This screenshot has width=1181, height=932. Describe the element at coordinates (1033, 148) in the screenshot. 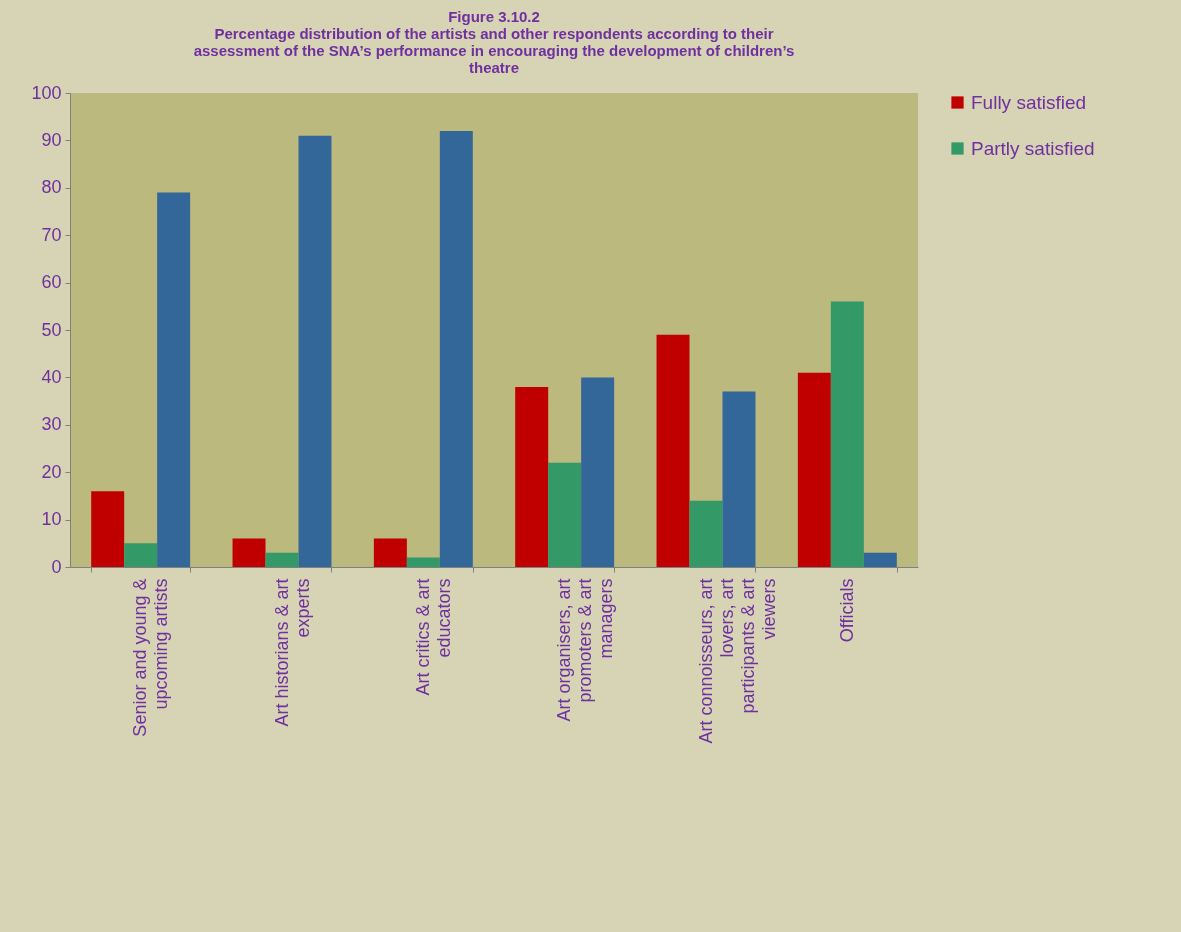

I see `legend-label: Partly satisfied` at that location.